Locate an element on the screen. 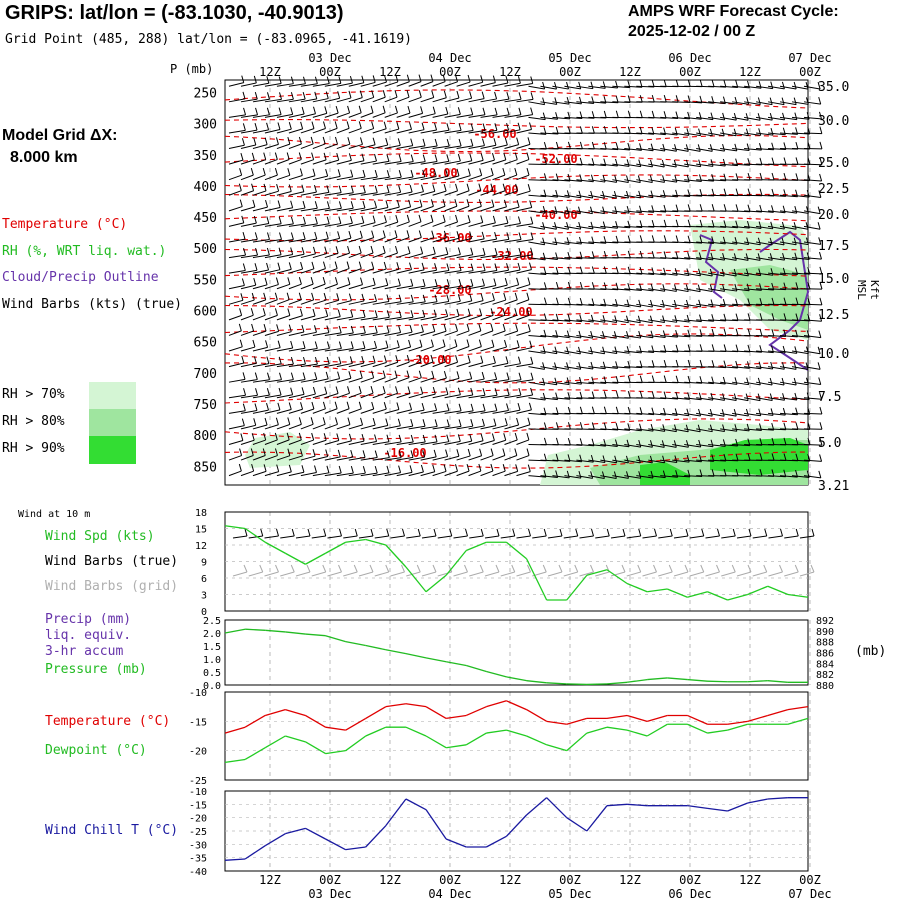 The height and width of the screenshot is (900, 900). pressure-right-tick: 880 is located at coordinates (825, 686).